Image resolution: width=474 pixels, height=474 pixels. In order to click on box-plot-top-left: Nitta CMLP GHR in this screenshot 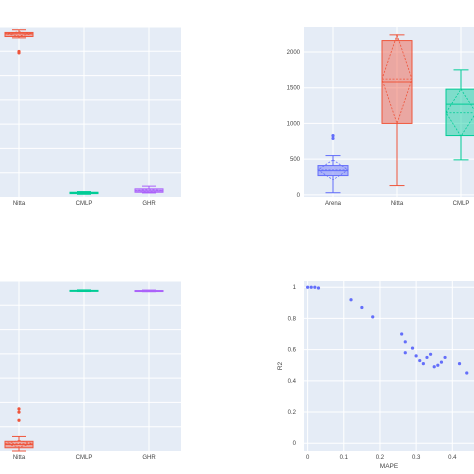, I will do `click(90, 116)`.